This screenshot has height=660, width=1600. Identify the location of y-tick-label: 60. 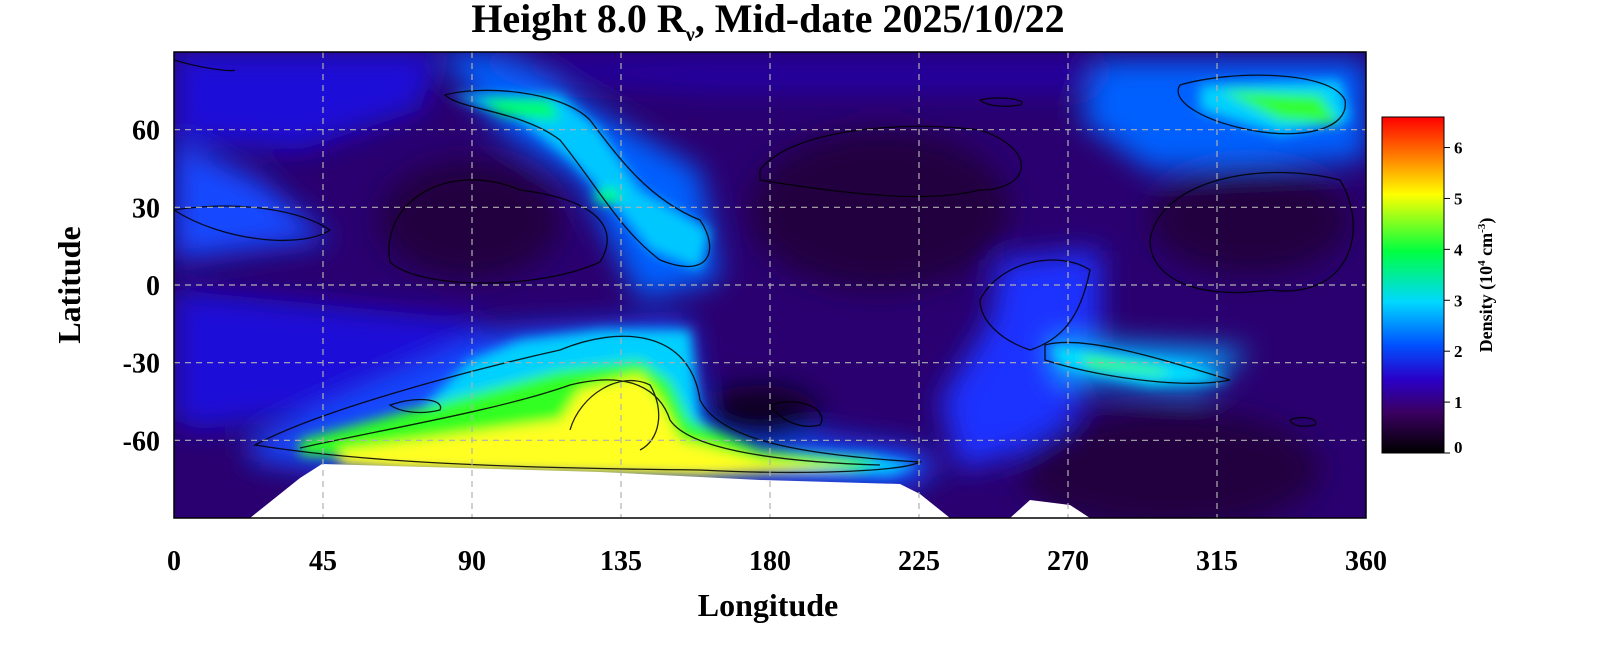
(146, 131).